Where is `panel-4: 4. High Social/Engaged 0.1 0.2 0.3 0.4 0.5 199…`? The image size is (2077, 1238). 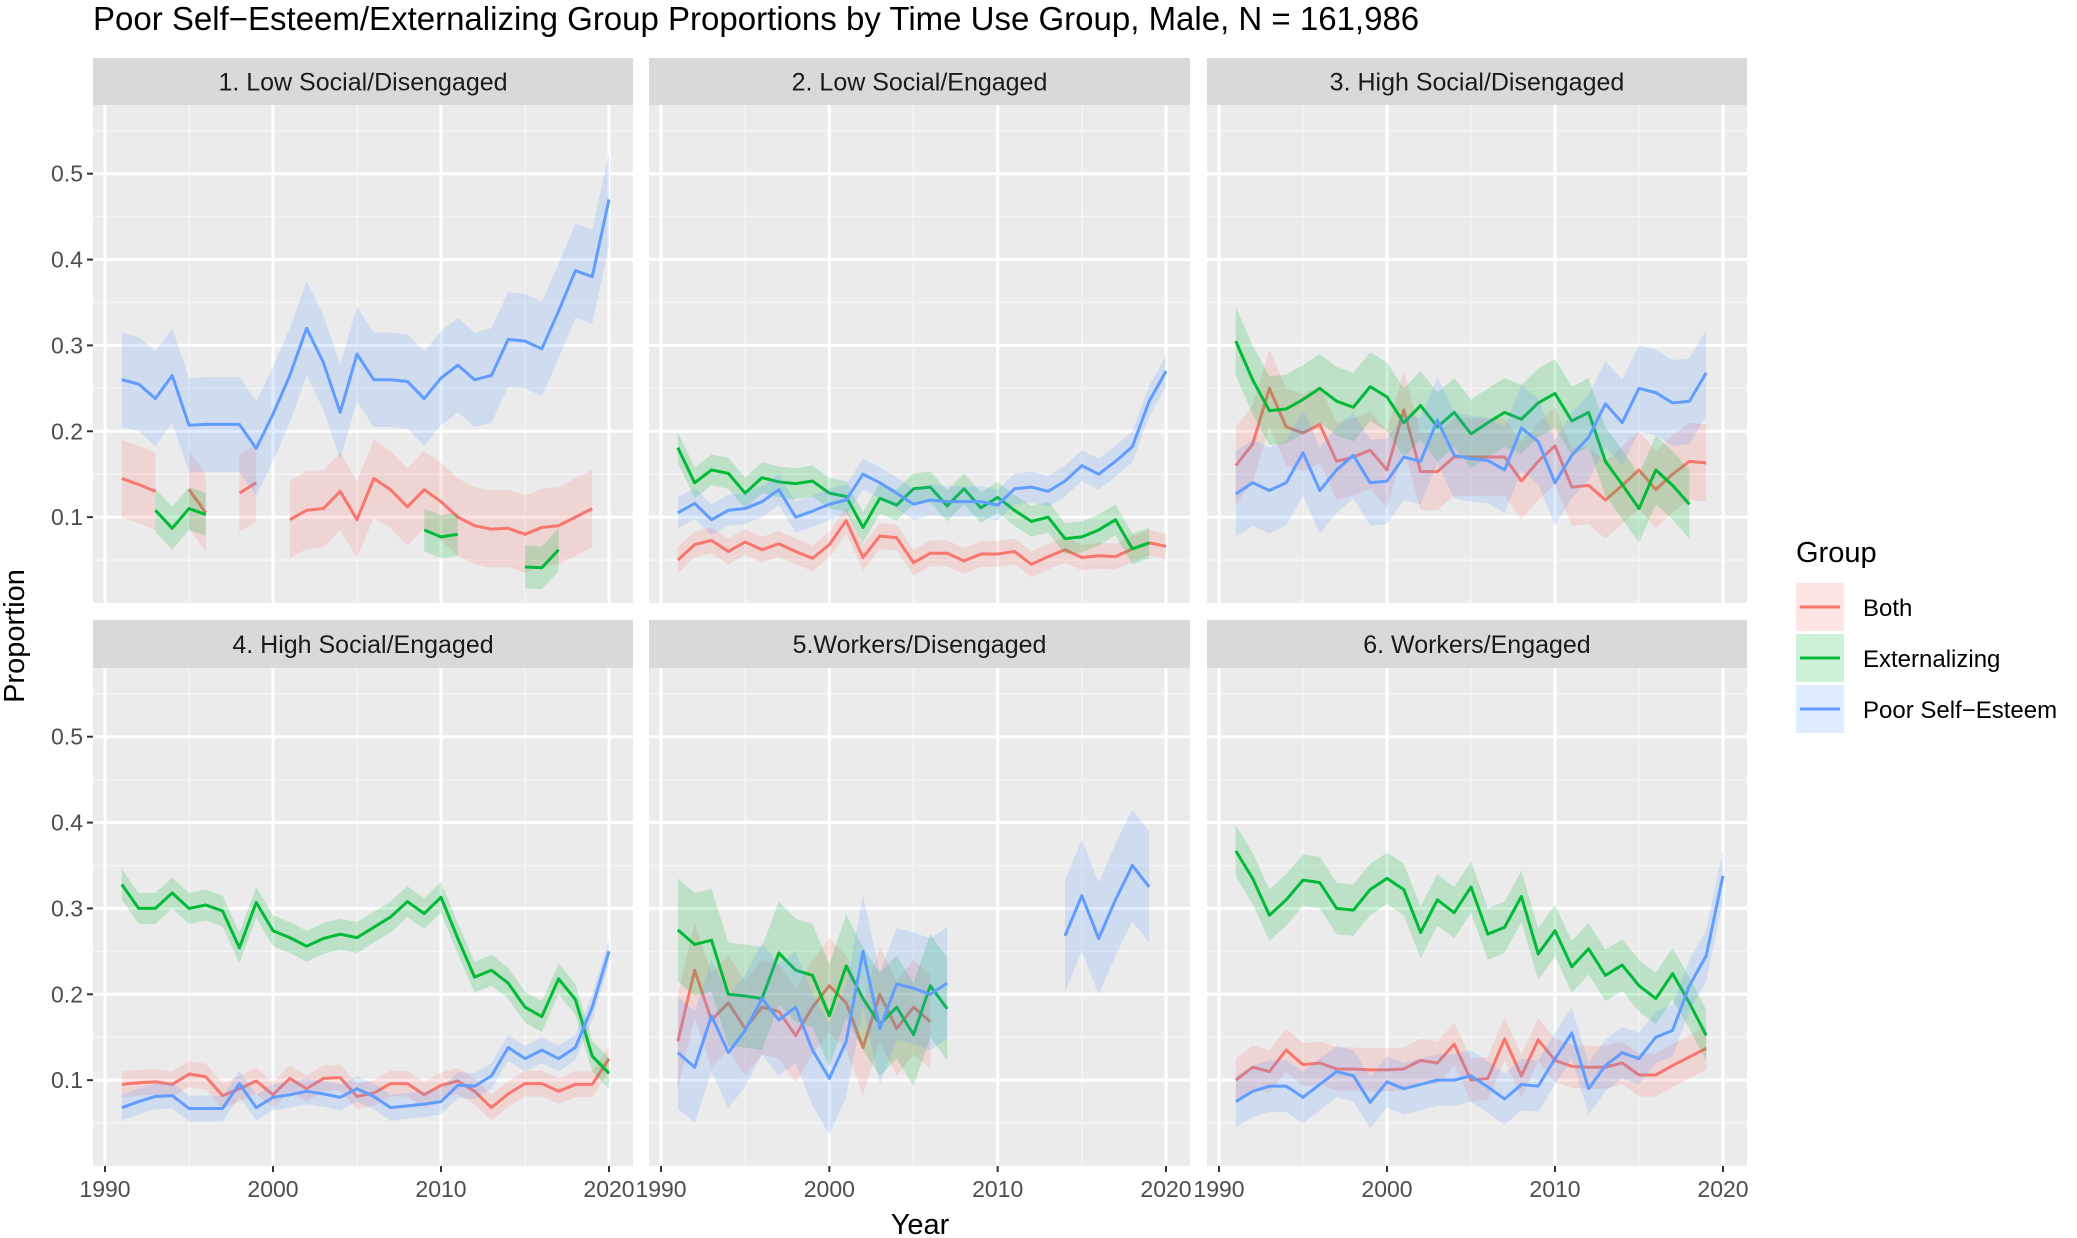
panel-4: 4. High Social/Engaged 0.1 0.2 0.3 0.4 0.5 199… is located at coordinates (343, 911).